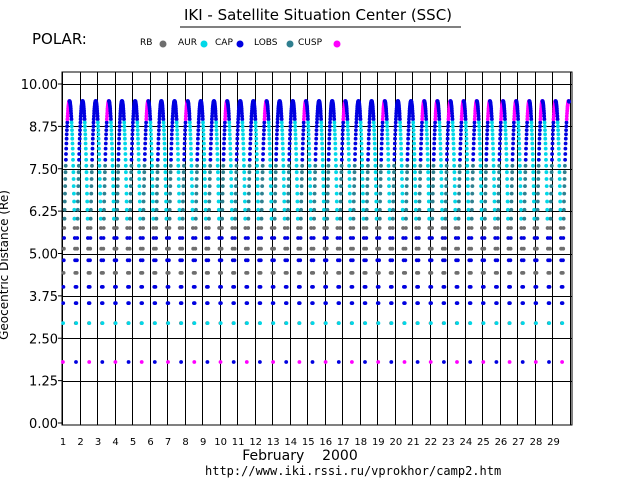  What do you see at coordinates (238, 442) in the screenshot?
I see `x-tick-label: 11` at bounding box center [238, 442].